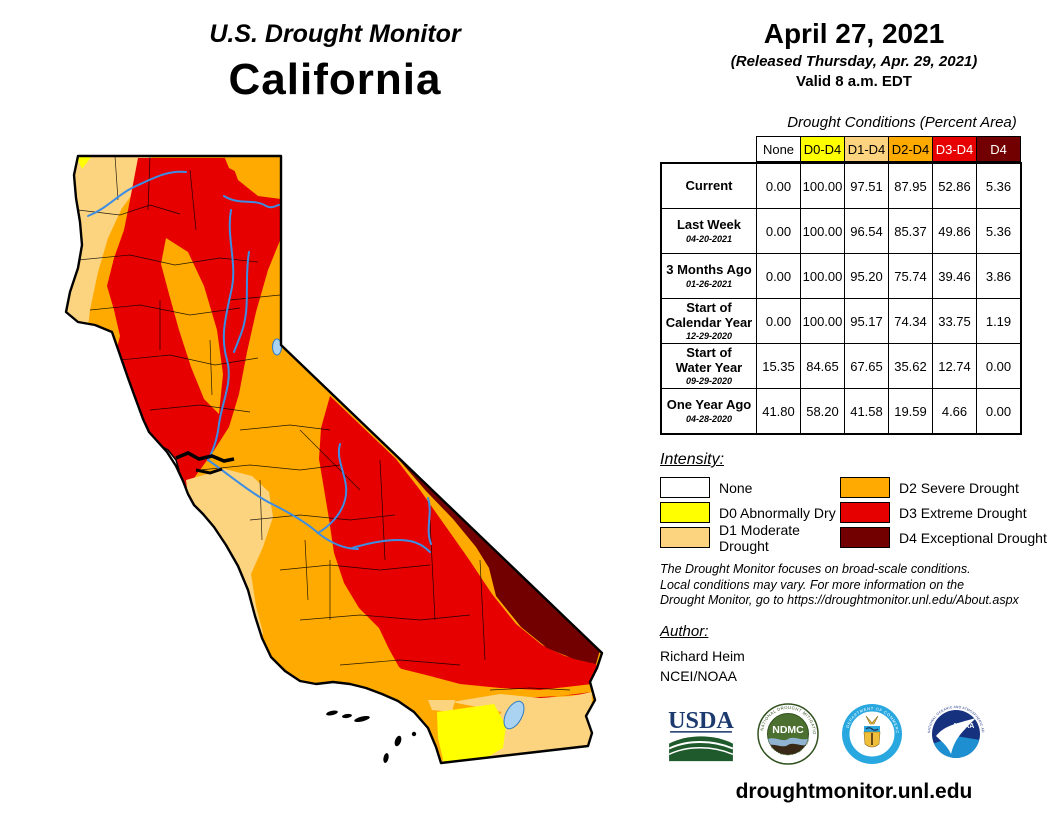 This screenshot has height=816, width=1056. Describe the element at coordinates (777, 512) in the screenshot. I see `legend-label: D0 Abnormally Dry` at that location.